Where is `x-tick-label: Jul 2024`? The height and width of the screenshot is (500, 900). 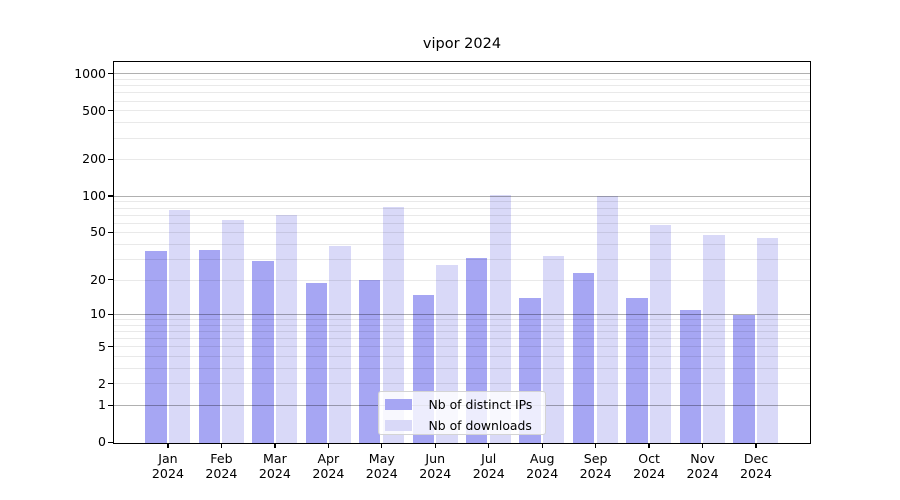 x-tick-label: Jul 2024 is located at coordinates (489, 466).